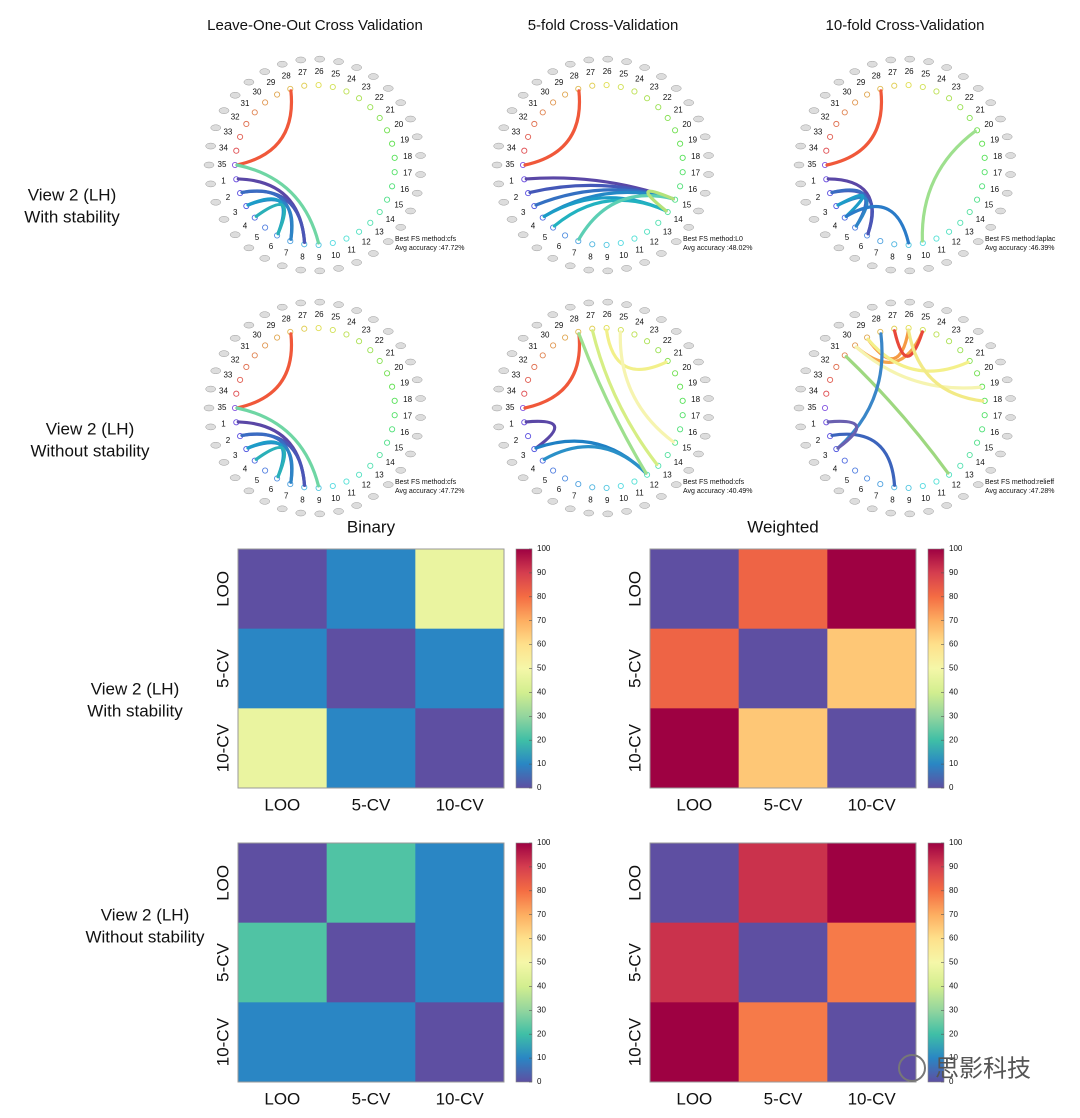  I want to click on node-label: 24, so click(639, 79).